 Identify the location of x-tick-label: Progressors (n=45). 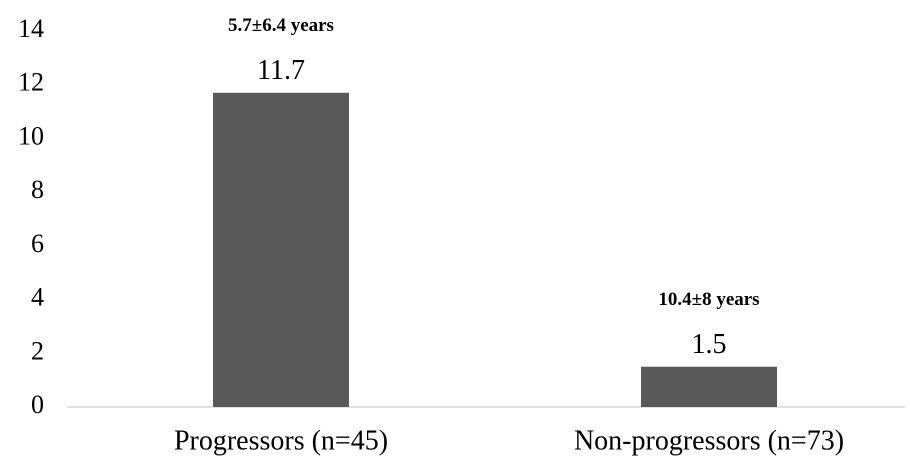
(281, 440).